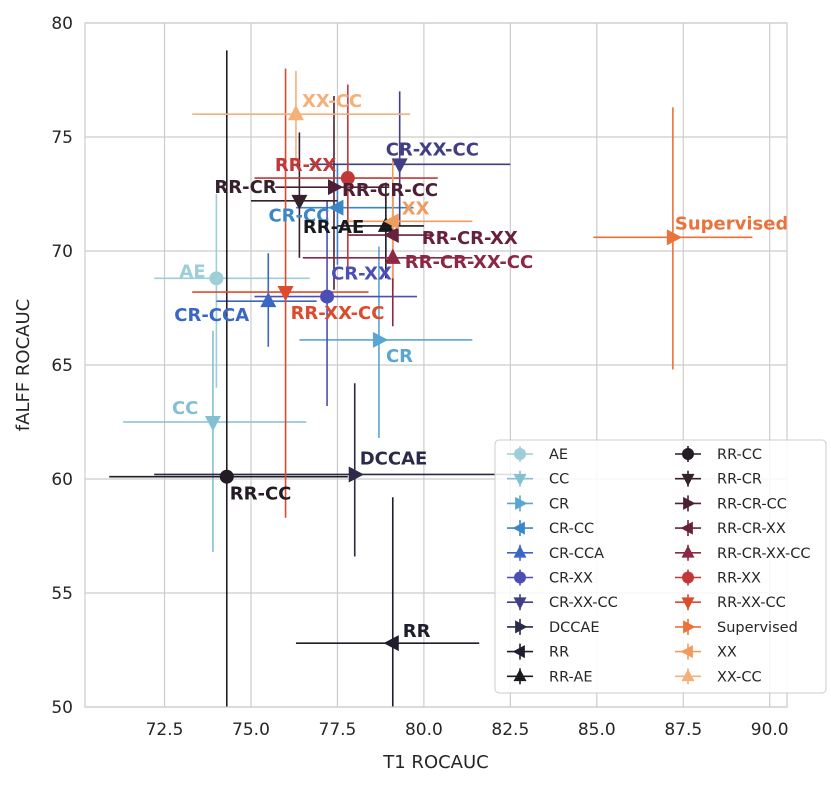 The width and height of the screenshot is (831, 786). What do you see at coordinates (510, 730) in the screenshot?
I see `x-tick-label: 82.5` at bounding box center [510, 730].